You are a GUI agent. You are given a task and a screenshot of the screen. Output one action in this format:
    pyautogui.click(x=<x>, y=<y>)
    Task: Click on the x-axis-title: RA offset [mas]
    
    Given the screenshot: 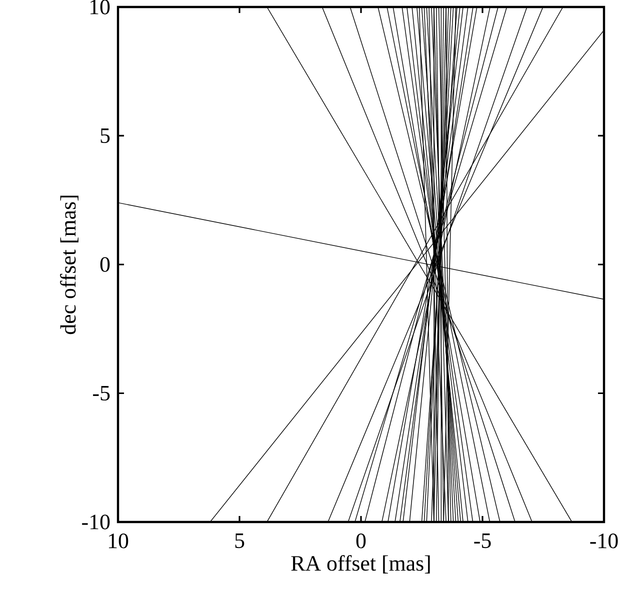 What is the action you would take?
    pyautogui.click(x=360, y=564)
    